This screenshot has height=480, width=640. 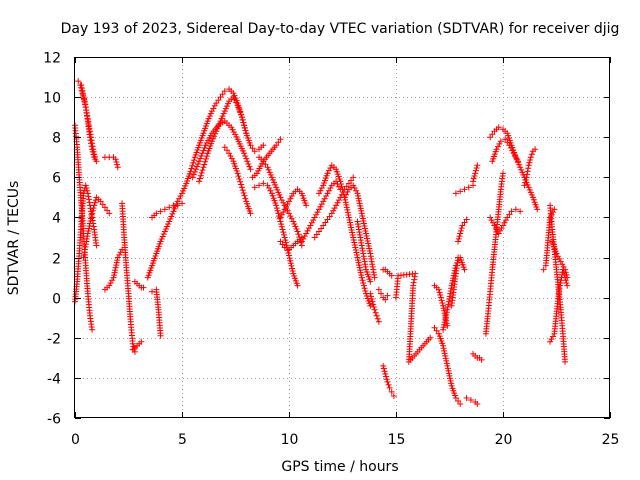 What do you see at coordinates (477, 356) in the screenshot?
I see `series-arc-am` at bounding box center [477, 356].